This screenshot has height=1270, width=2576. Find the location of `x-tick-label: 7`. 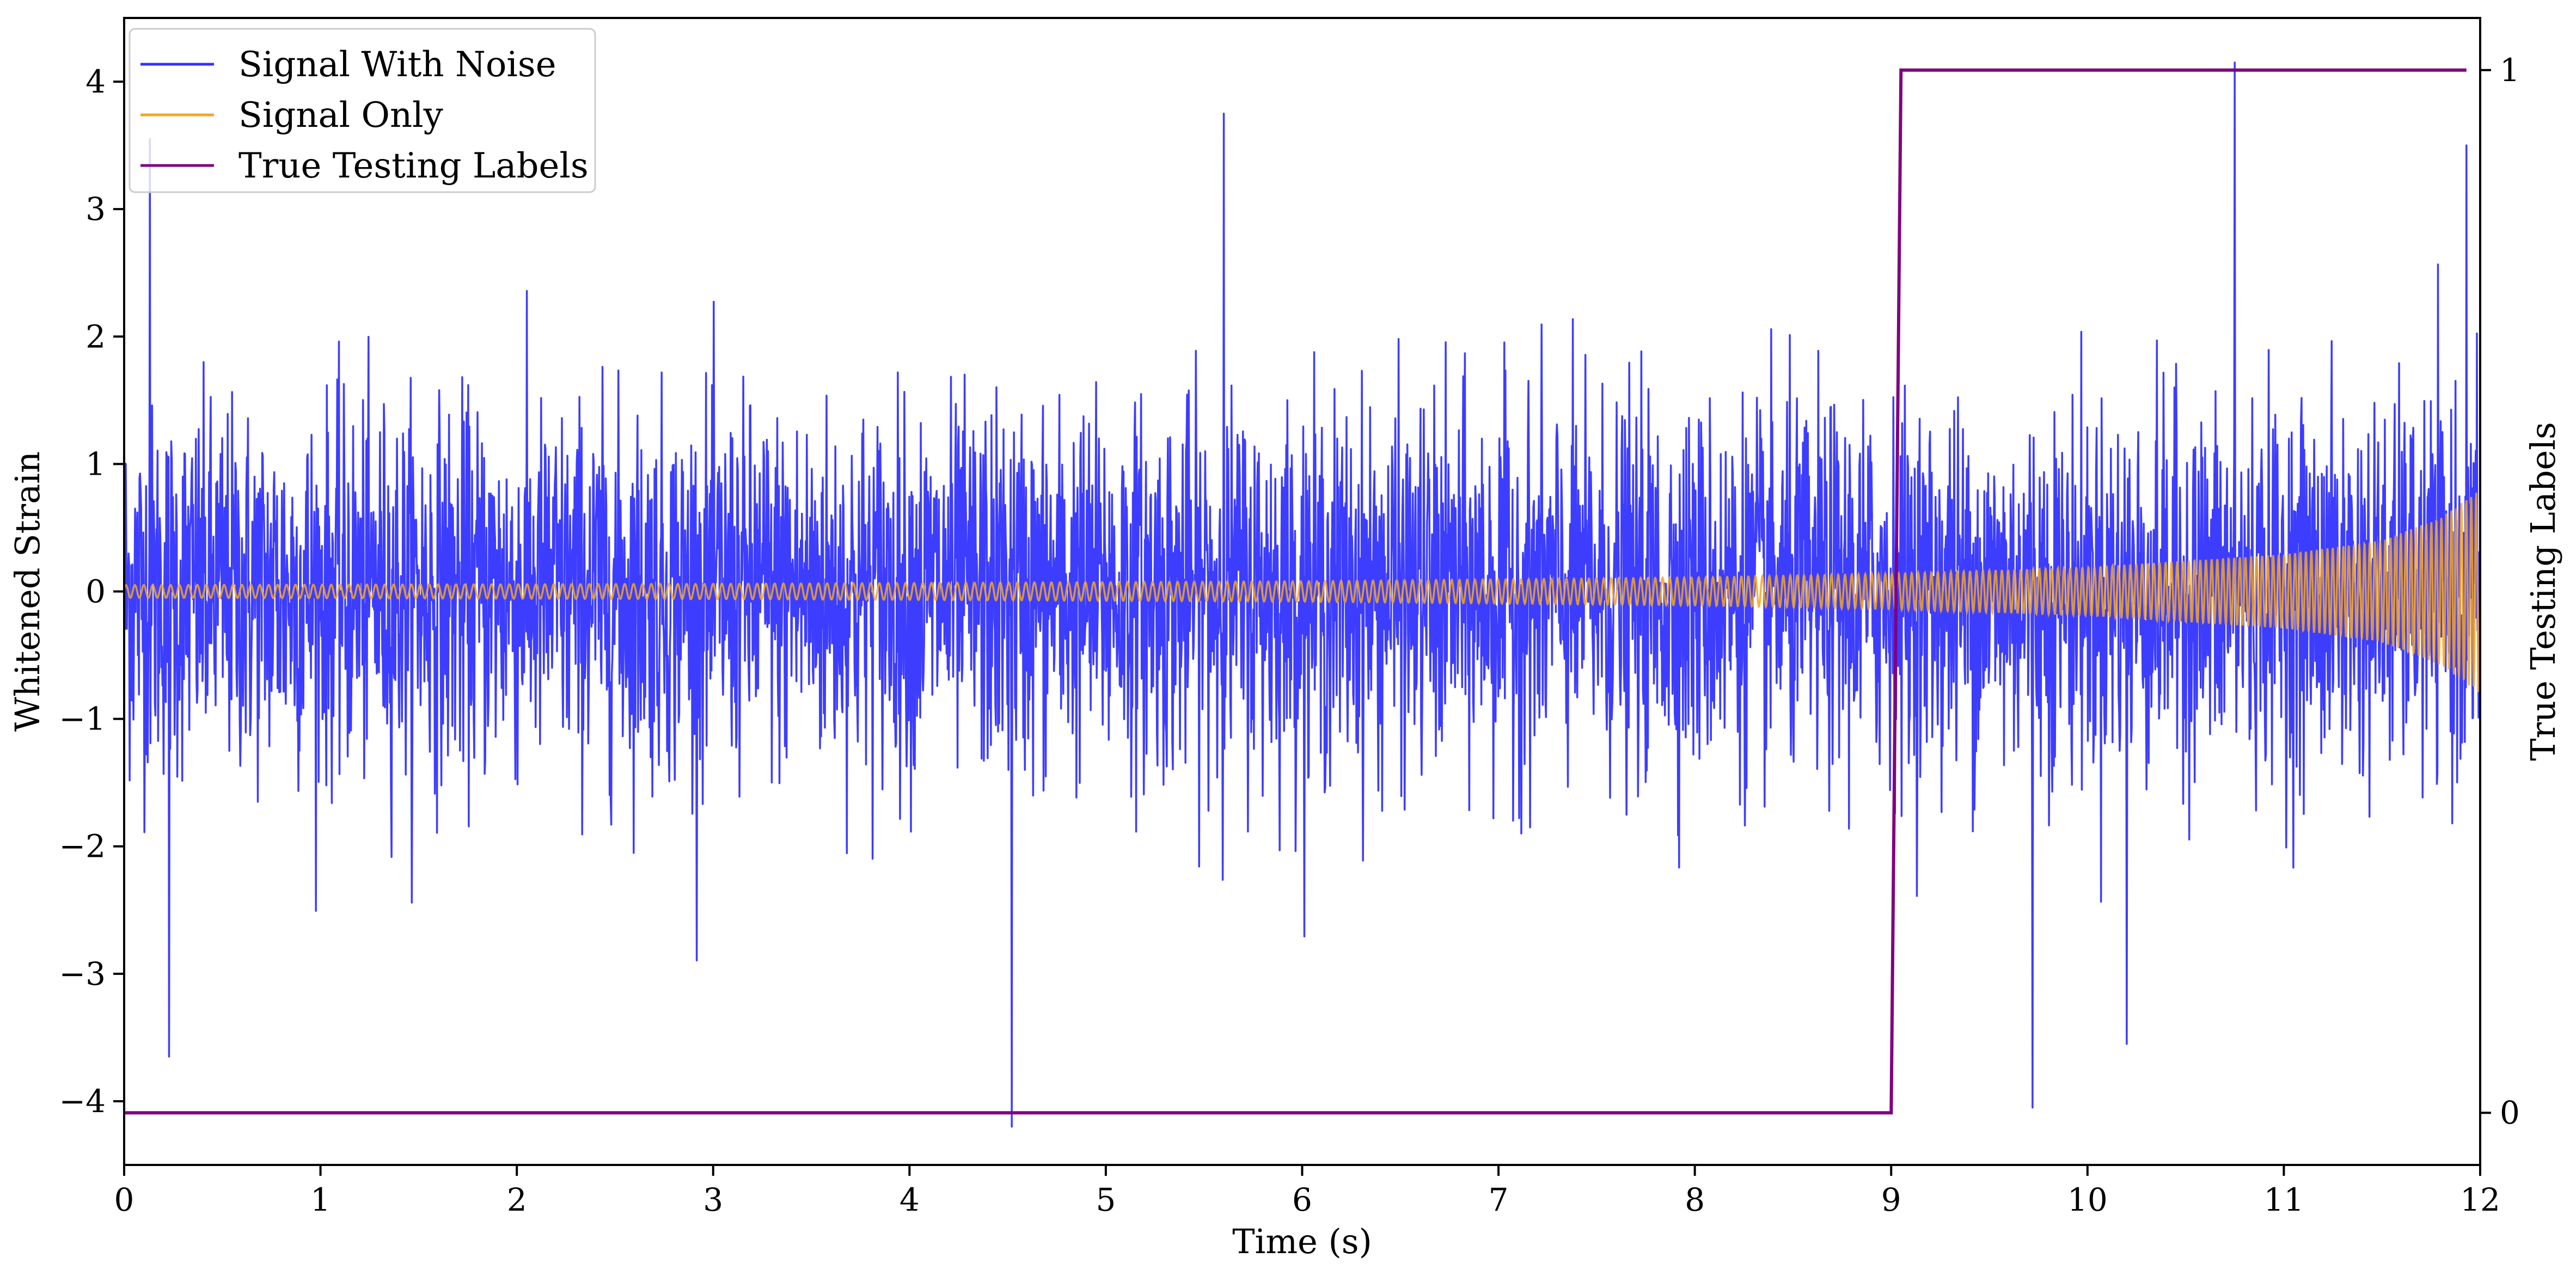

x-tick-label: 7 is located at coordinates (1499, 1199).